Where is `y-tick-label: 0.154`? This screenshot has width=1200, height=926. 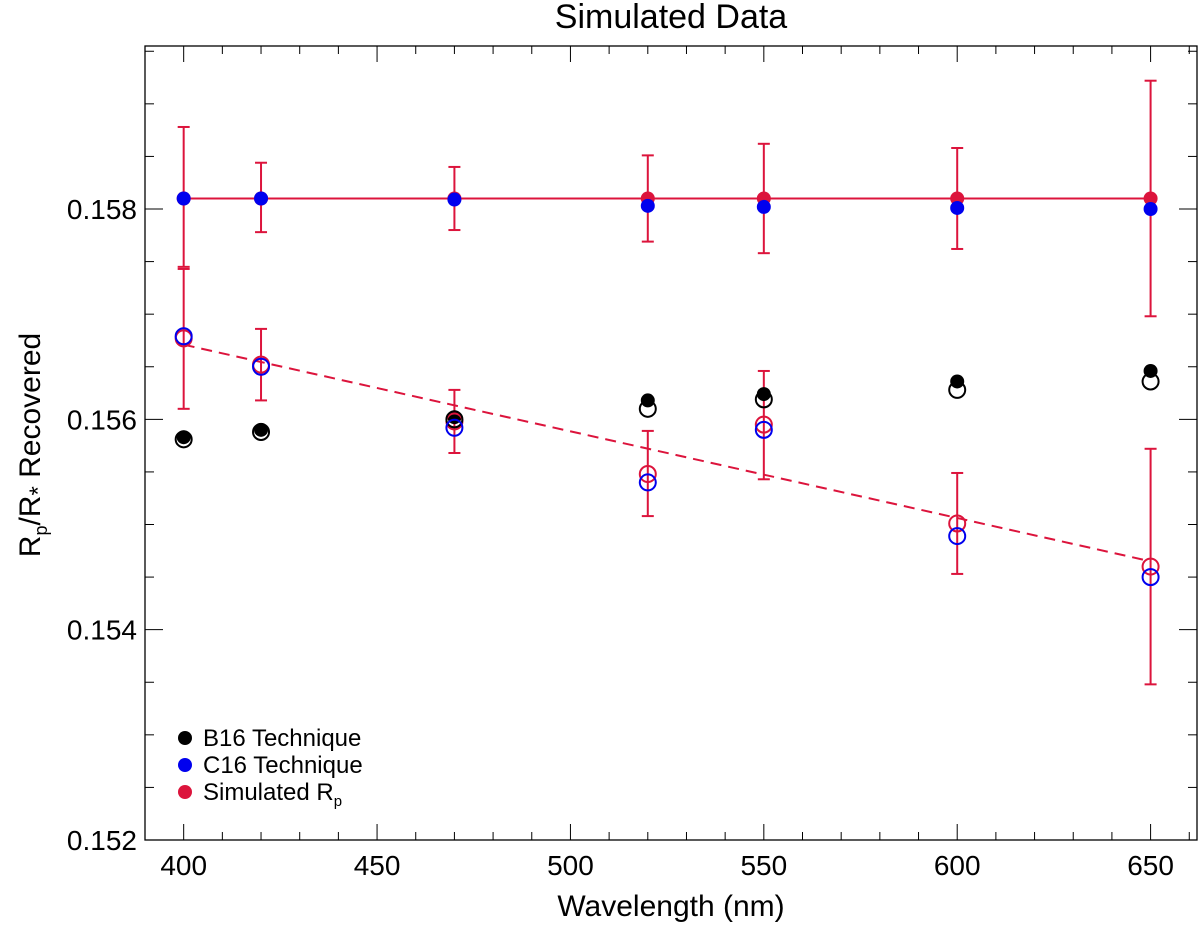 y-tick-label: 0.154 is located at coordinates (102, 630).